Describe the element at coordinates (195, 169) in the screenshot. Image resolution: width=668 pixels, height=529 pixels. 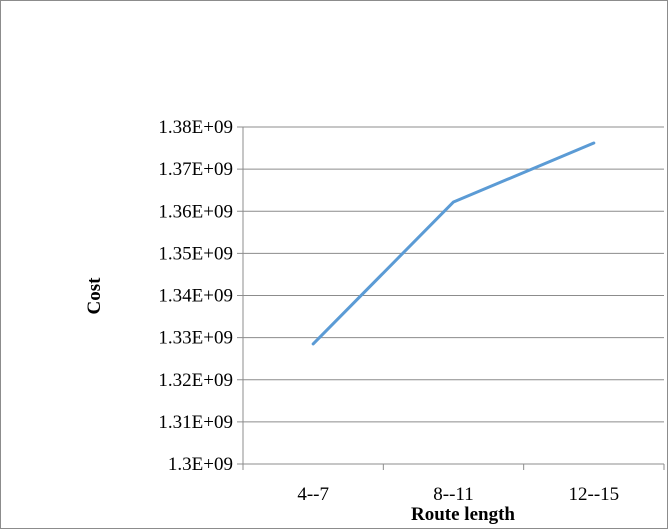
I see `y-tick-label: 1.37E+09` at that location.